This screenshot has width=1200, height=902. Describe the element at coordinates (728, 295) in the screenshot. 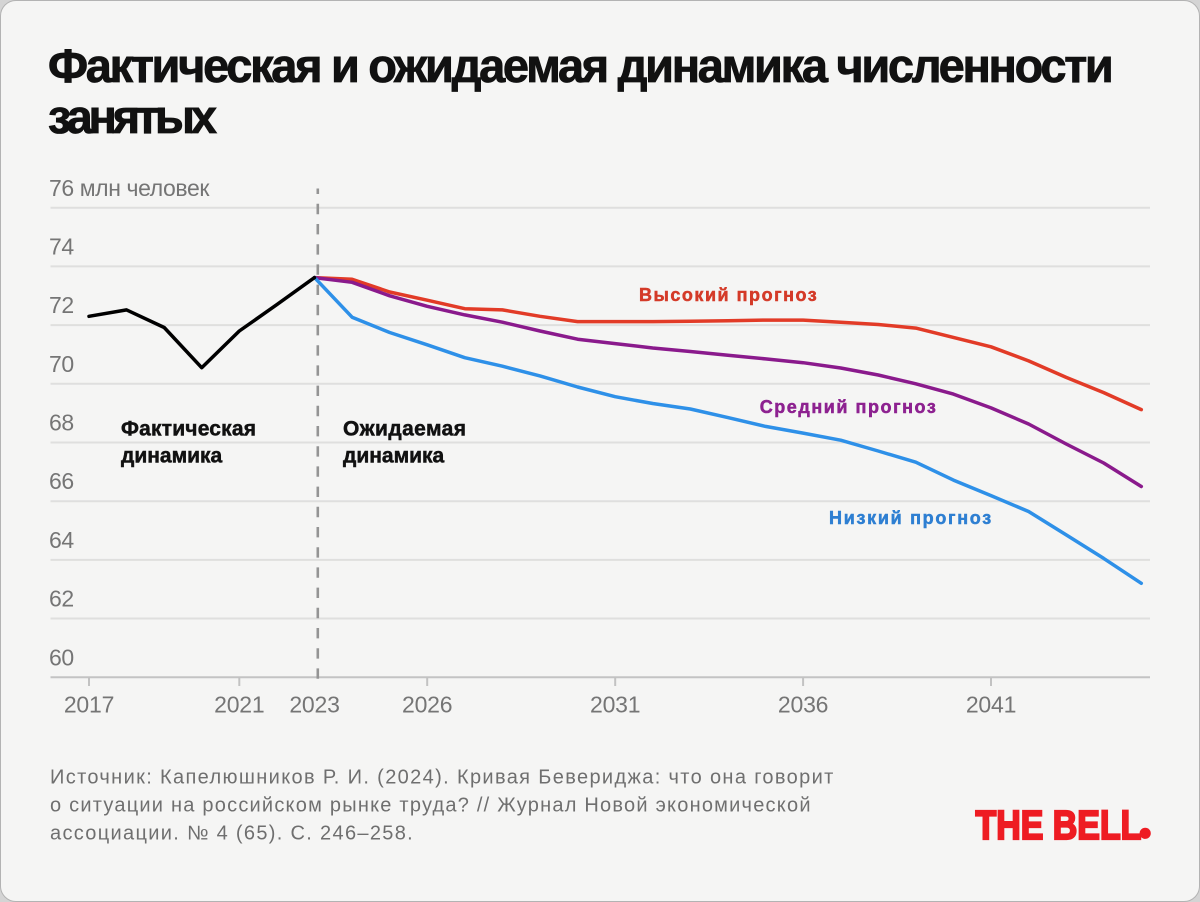

I see `svg-text: Высокий прогноз` at that location.